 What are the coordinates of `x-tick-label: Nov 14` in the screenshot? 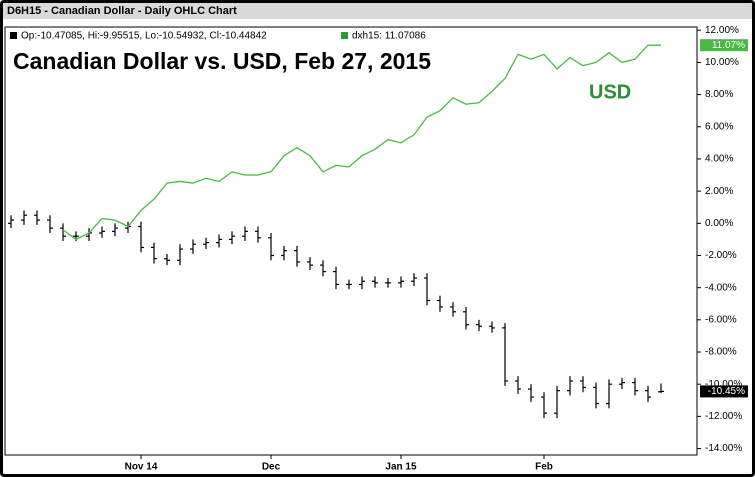 It's located at (141, 467).